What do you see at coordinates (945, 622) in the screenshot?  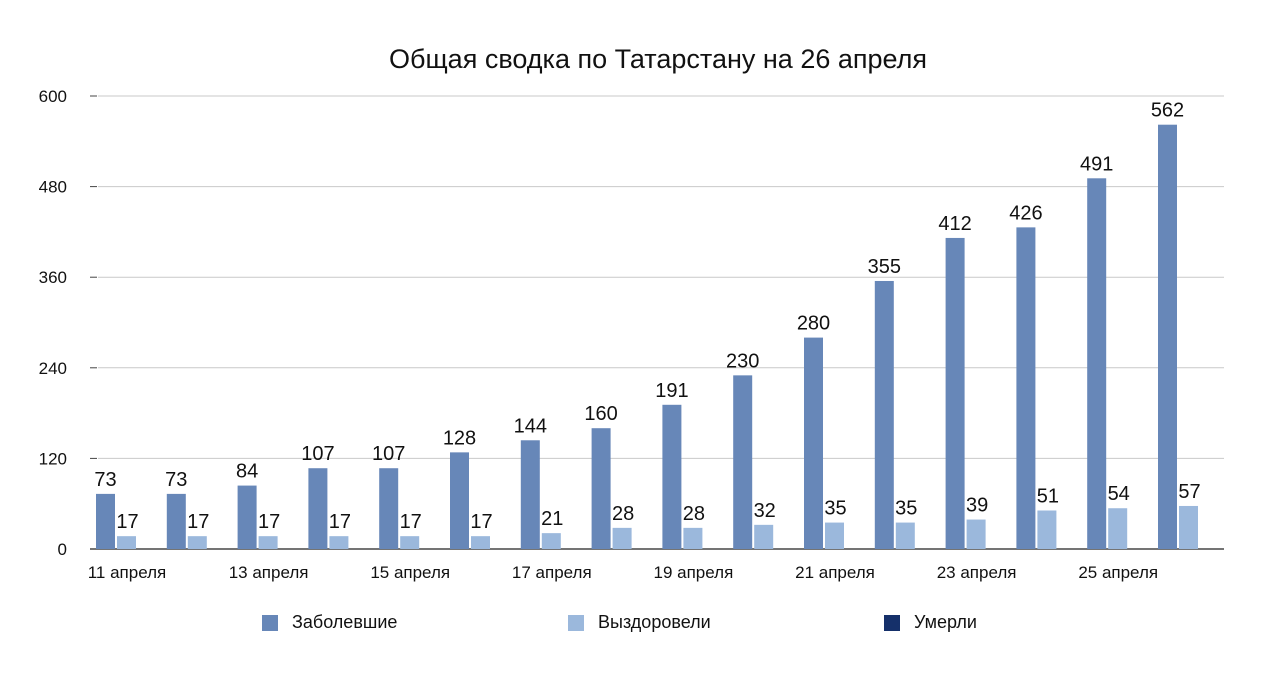 I see `legend-label-died: Умерли` at bounding box center [945, 622].